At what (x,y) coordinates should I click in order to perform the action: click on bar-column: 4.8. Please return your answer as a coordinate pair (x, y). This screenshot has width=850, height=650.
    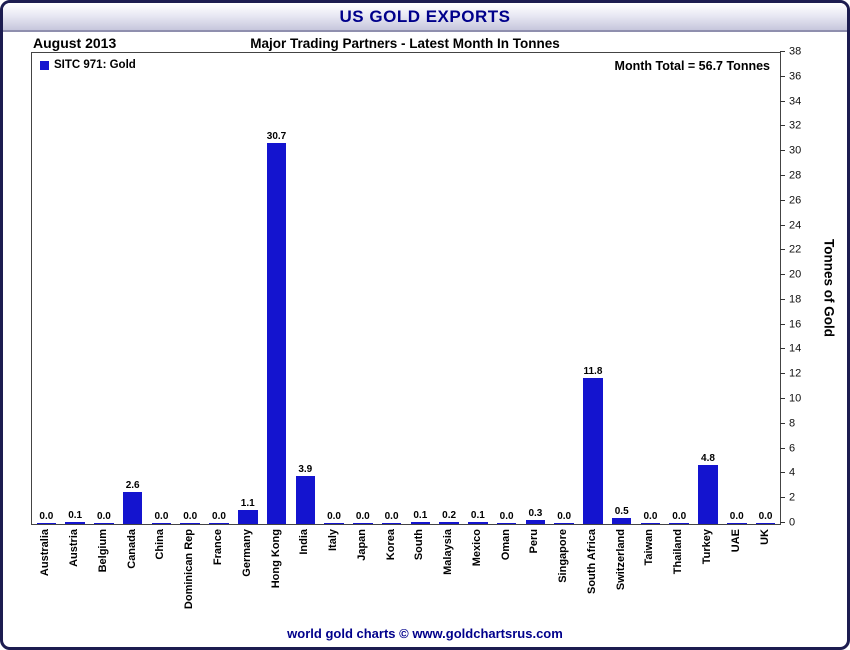
    Looking at the image, I should click on (708, 288).